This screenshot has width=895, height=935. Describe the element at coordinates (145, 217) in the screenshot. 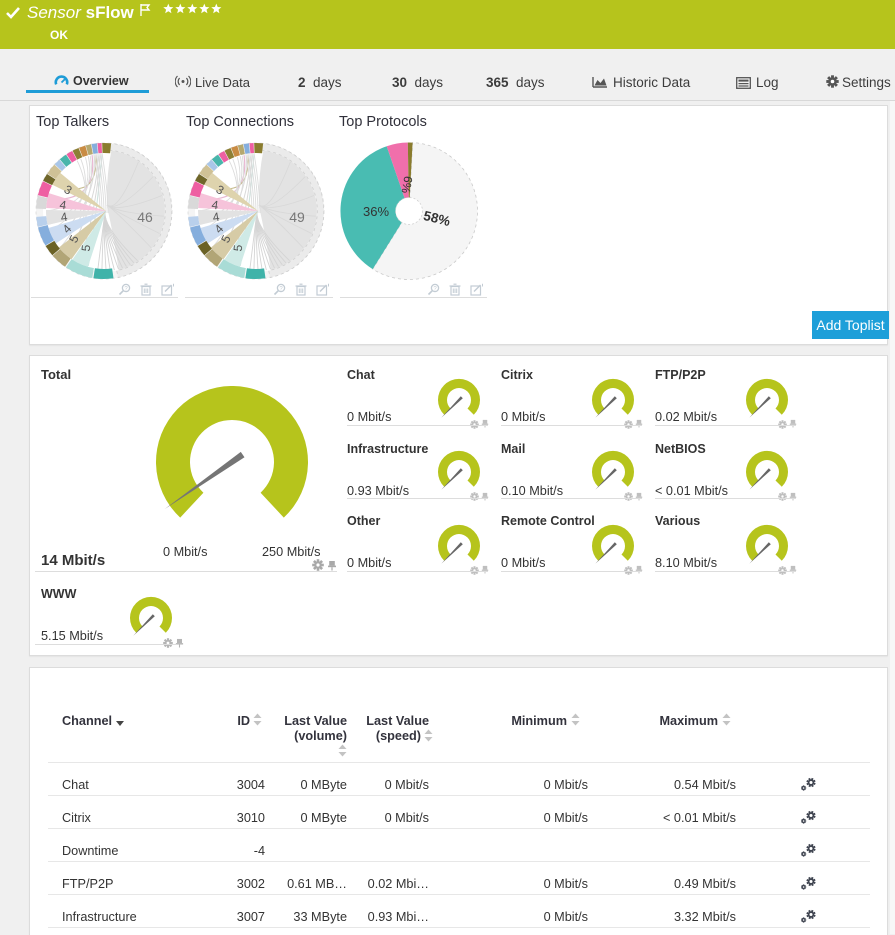

I see `svg-text: 46` at that location.